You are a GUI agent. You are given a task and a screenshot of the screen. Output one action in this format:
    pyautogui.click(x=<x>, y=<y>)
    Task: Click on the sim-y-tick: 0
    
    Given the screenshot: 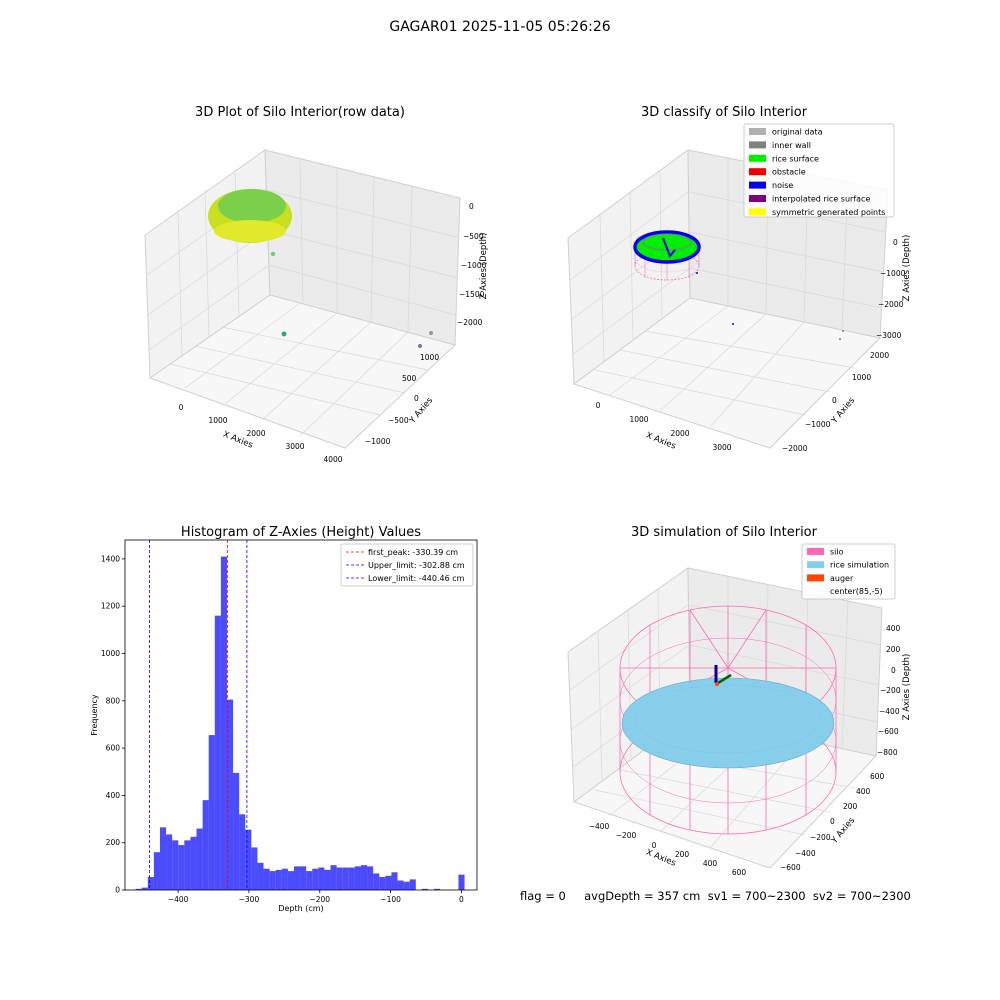 What is the action you would take?
    pyautogui.click(x=832, y=821)
    